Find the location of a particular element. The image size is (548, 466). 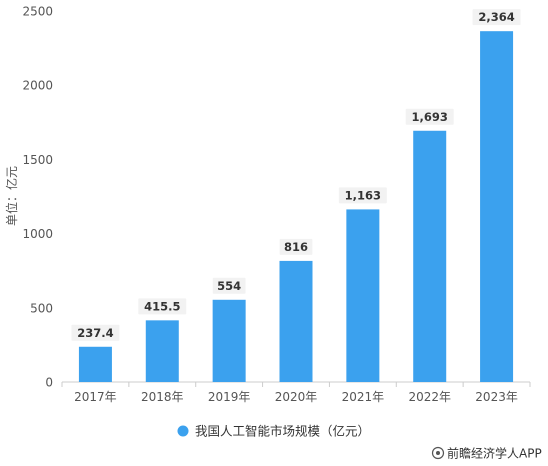

data-label: 554 is located at coordinates (229, 286).